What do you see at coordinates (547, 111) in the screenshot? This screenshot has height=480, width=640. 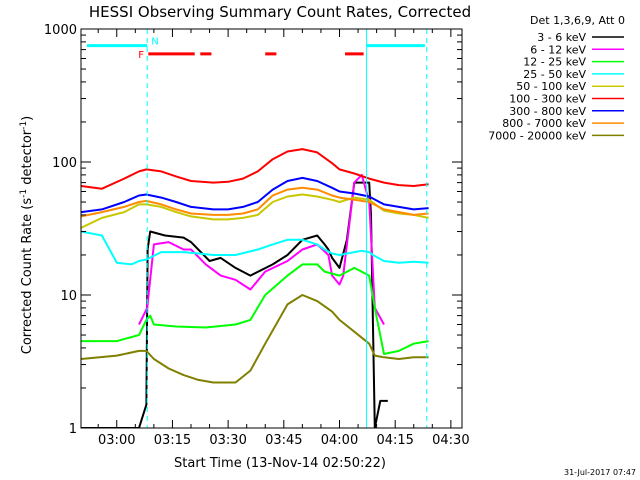 I see `legend-label: 300 - 800 keV` at bounding box center [547, 111].